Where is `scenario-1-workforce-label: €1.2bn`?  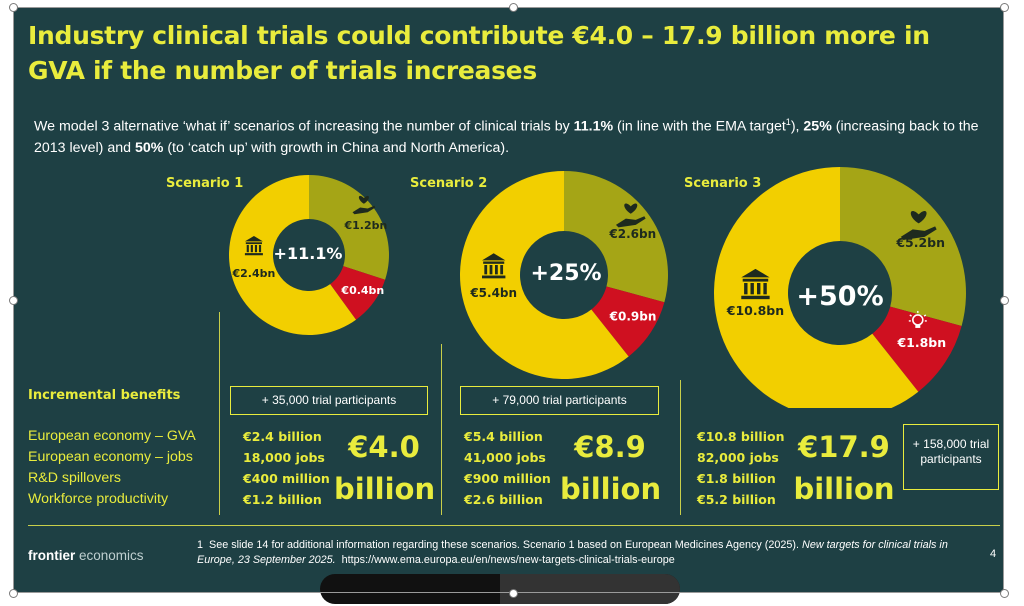
scenario-1-workforce-label: €1.2bn is located at coordinates (365, 225).